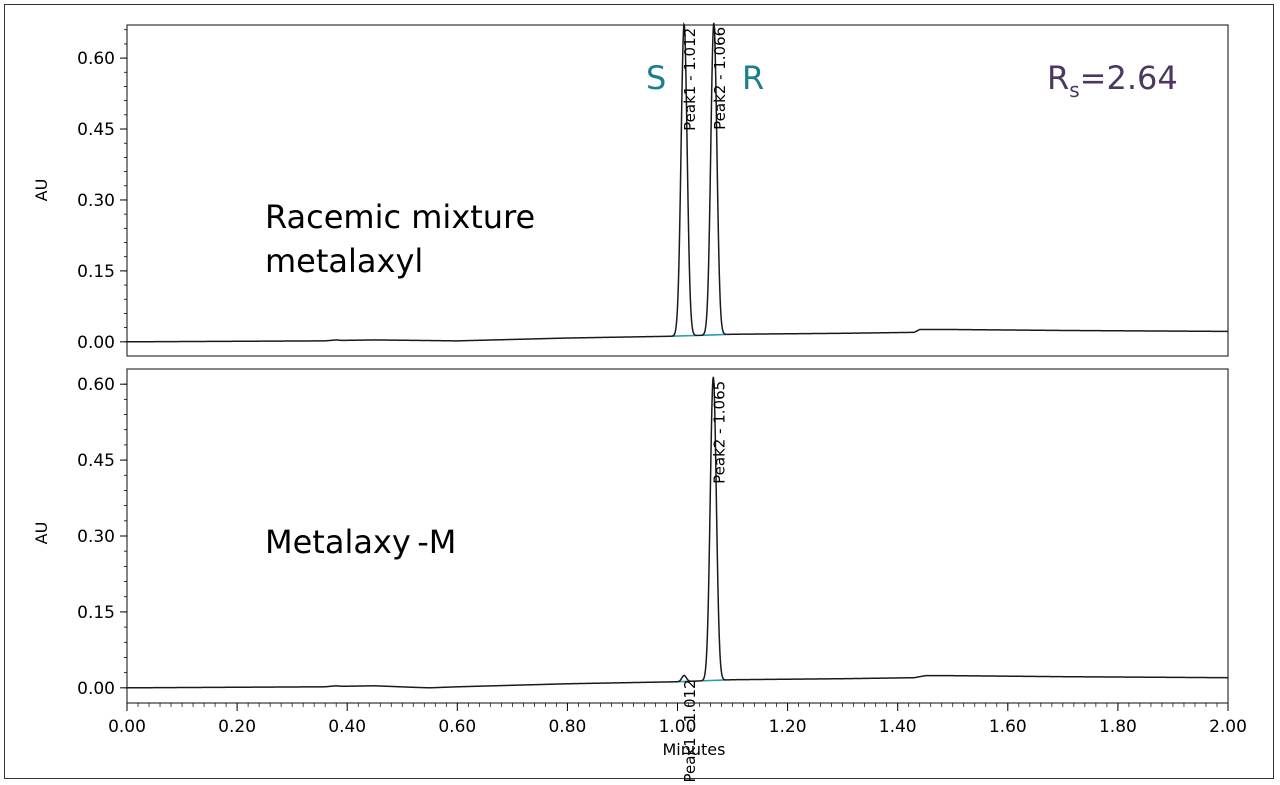 Image resolution: width=1280 pixels, height=785 pixels. Describe the element at coordinates (1228, 727) in the screenshot. I see `x-tick-label: 2.00` at that location.